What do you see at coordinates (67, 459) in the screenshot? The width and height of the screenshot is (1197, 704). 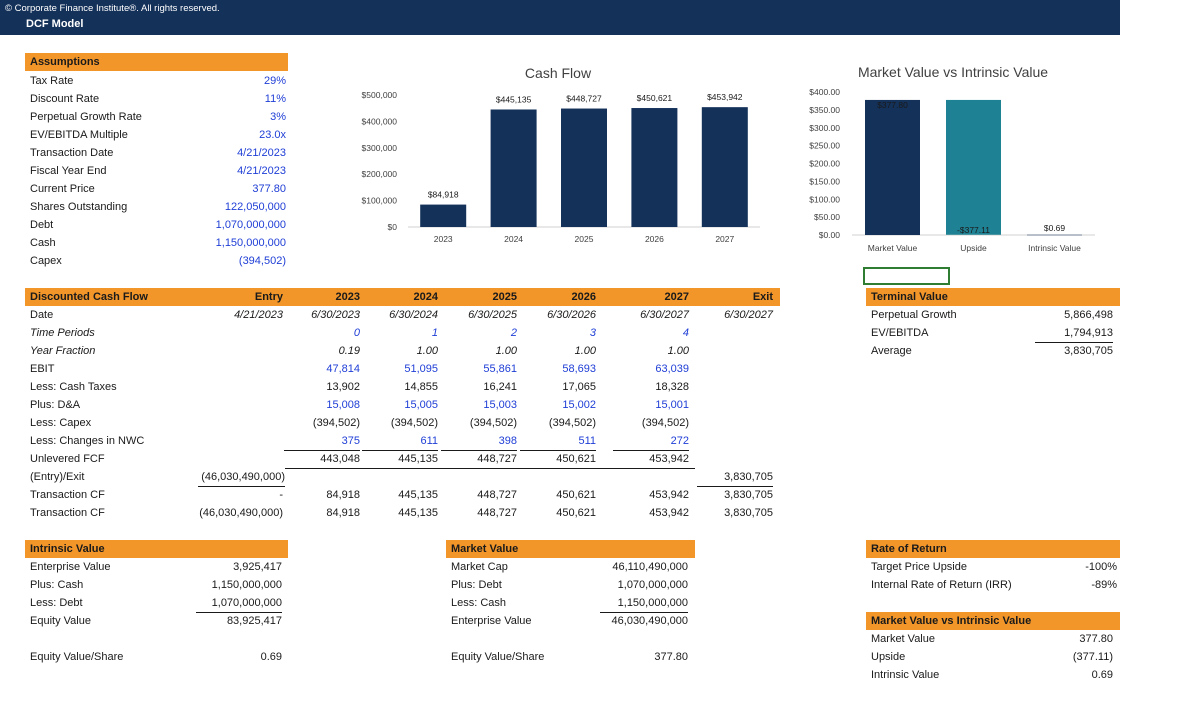 I see `dcf-row-label: Unlevered FCF` at bounding box center [67, 459].